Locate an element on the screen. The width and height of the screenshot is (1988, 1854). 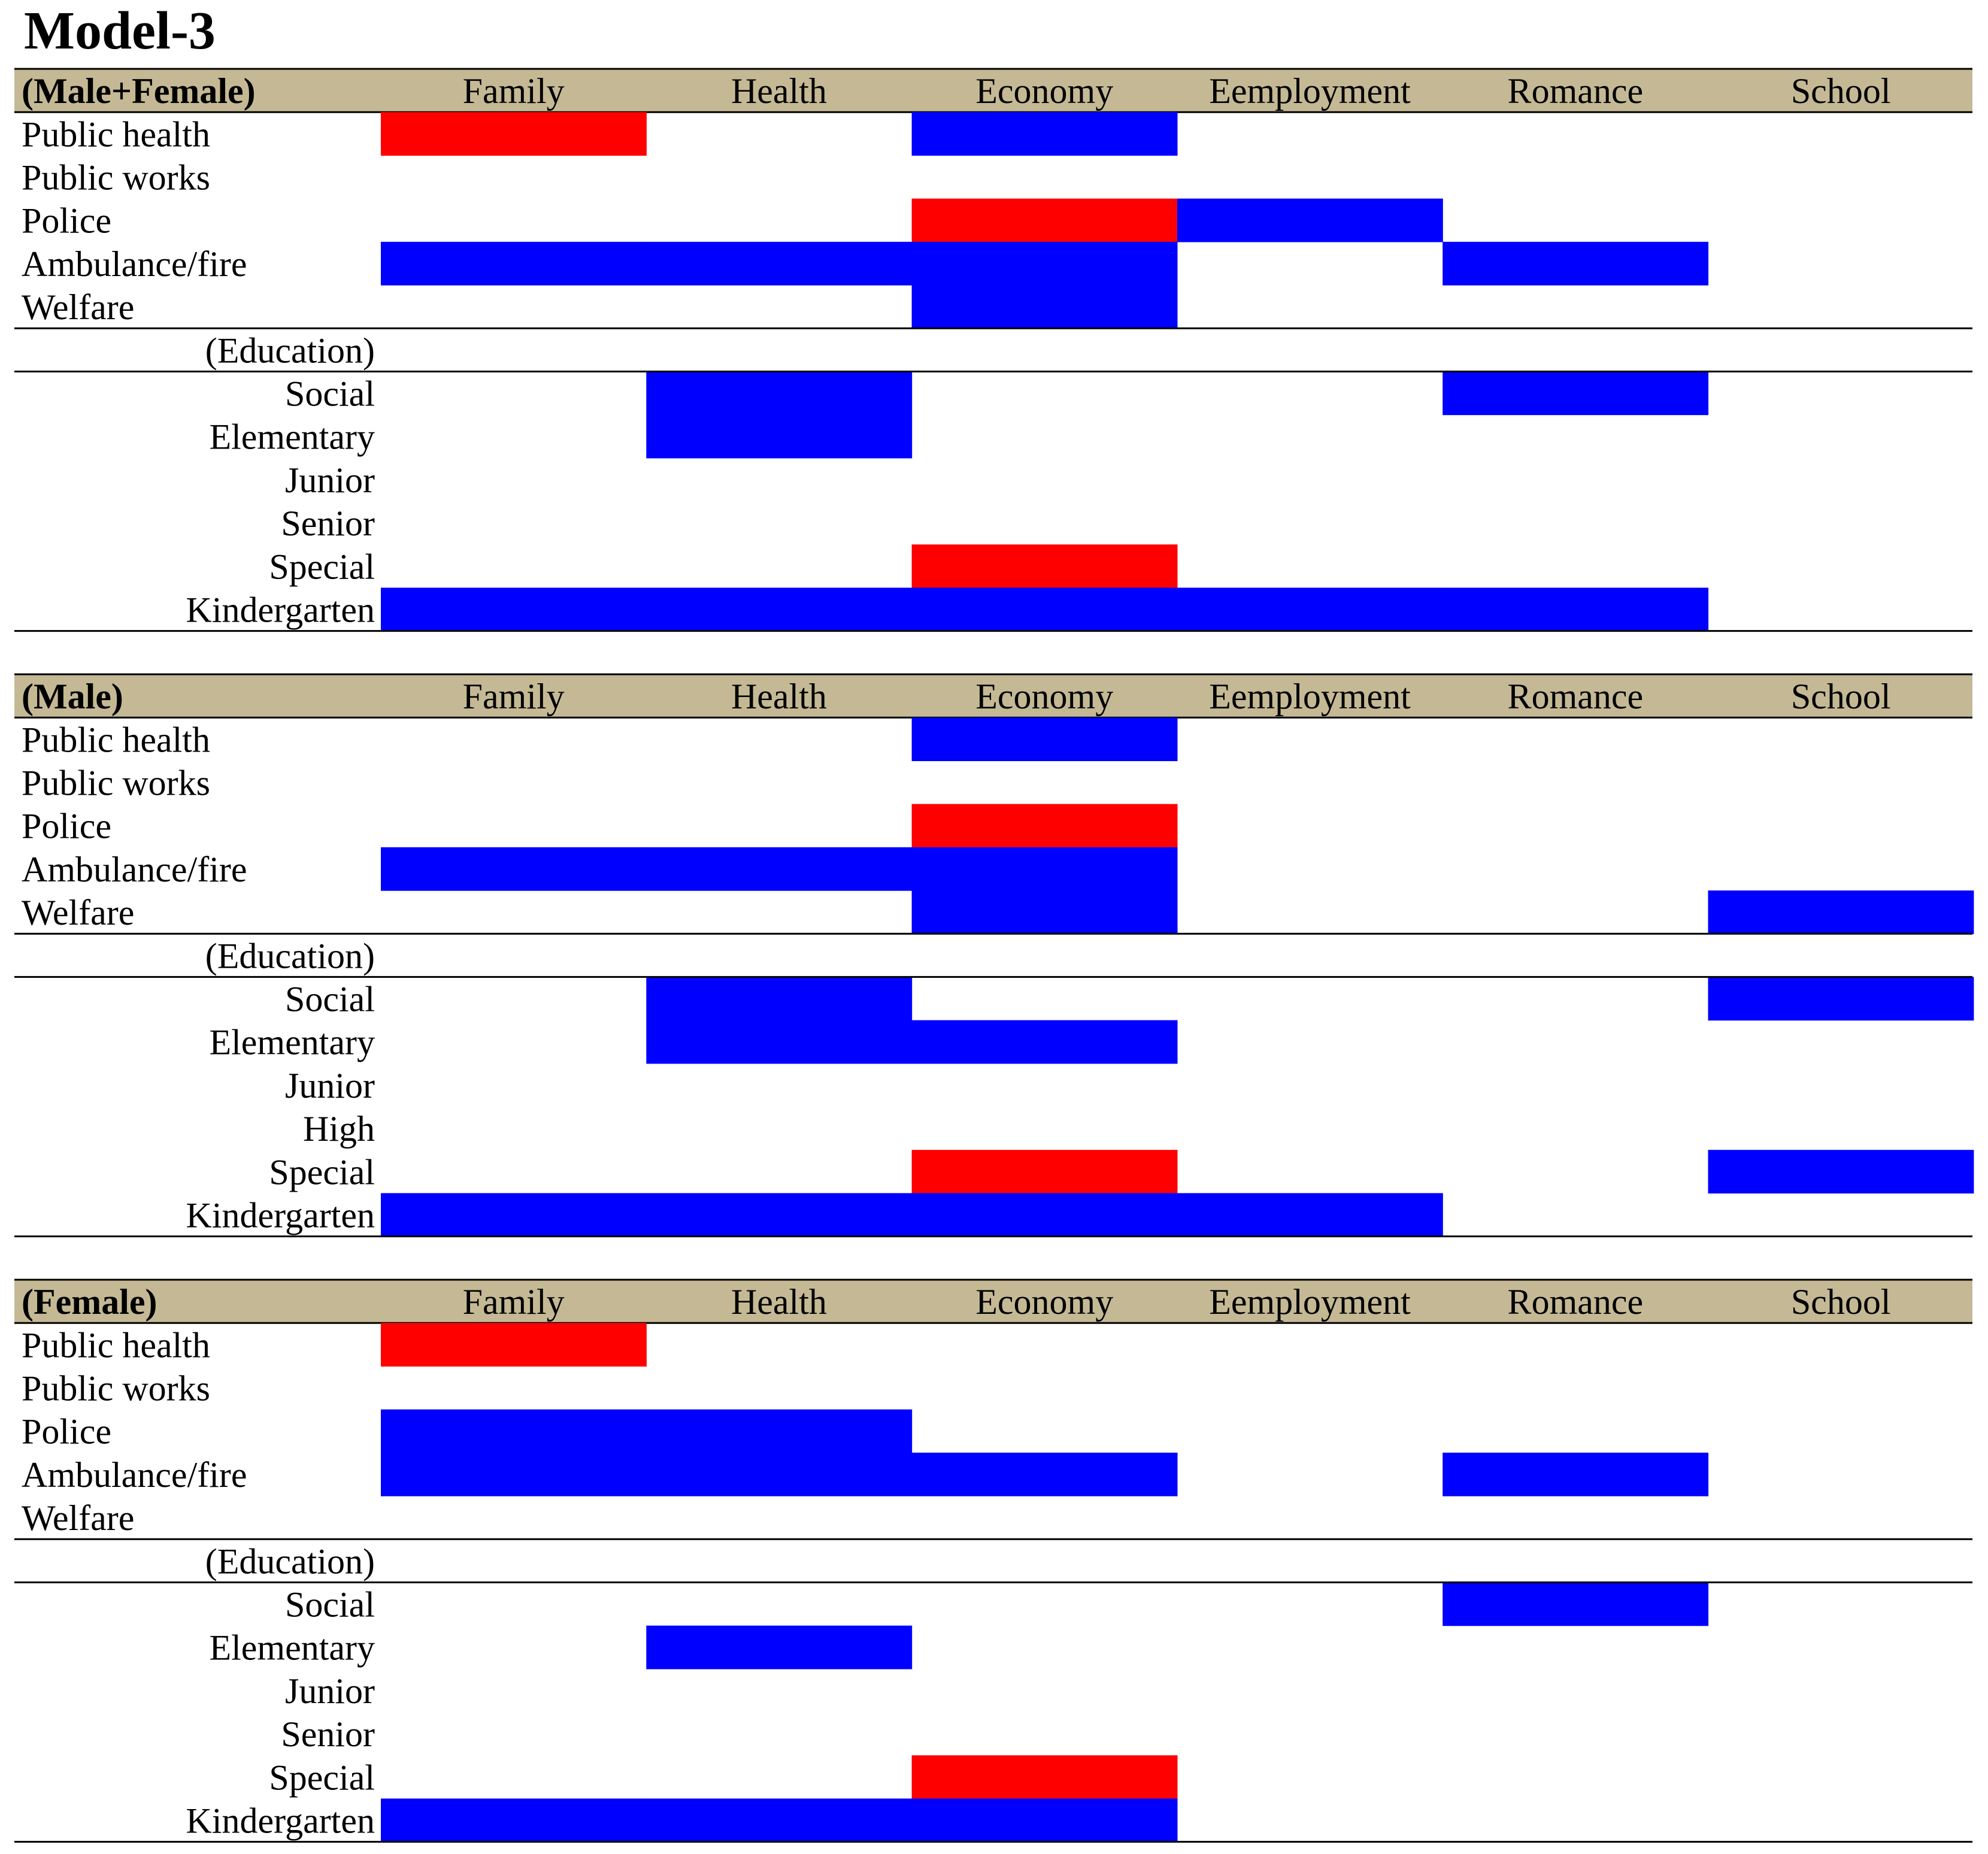
row-label: Senior is located at coordinates (328, 1734).